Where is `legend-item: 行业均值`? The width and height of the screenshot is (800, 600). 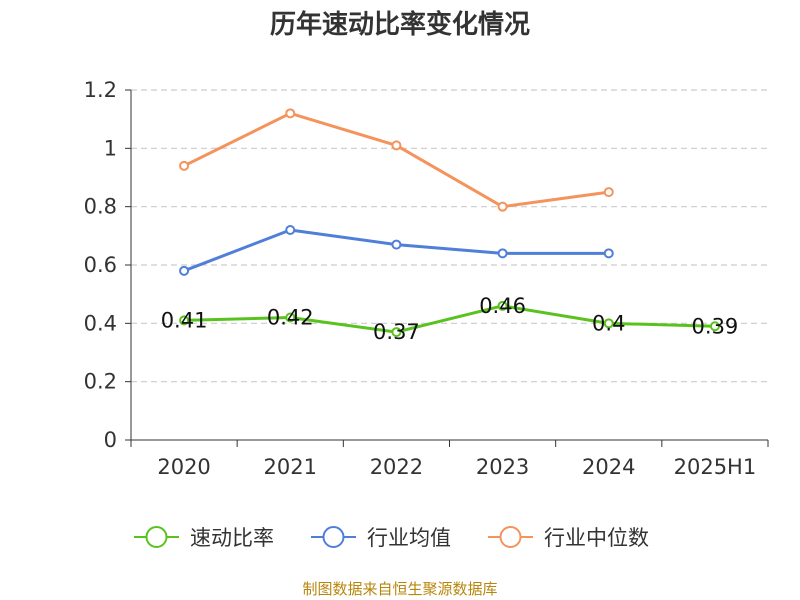 legend-item: 行业均值 is located at coordinates (381, 538).